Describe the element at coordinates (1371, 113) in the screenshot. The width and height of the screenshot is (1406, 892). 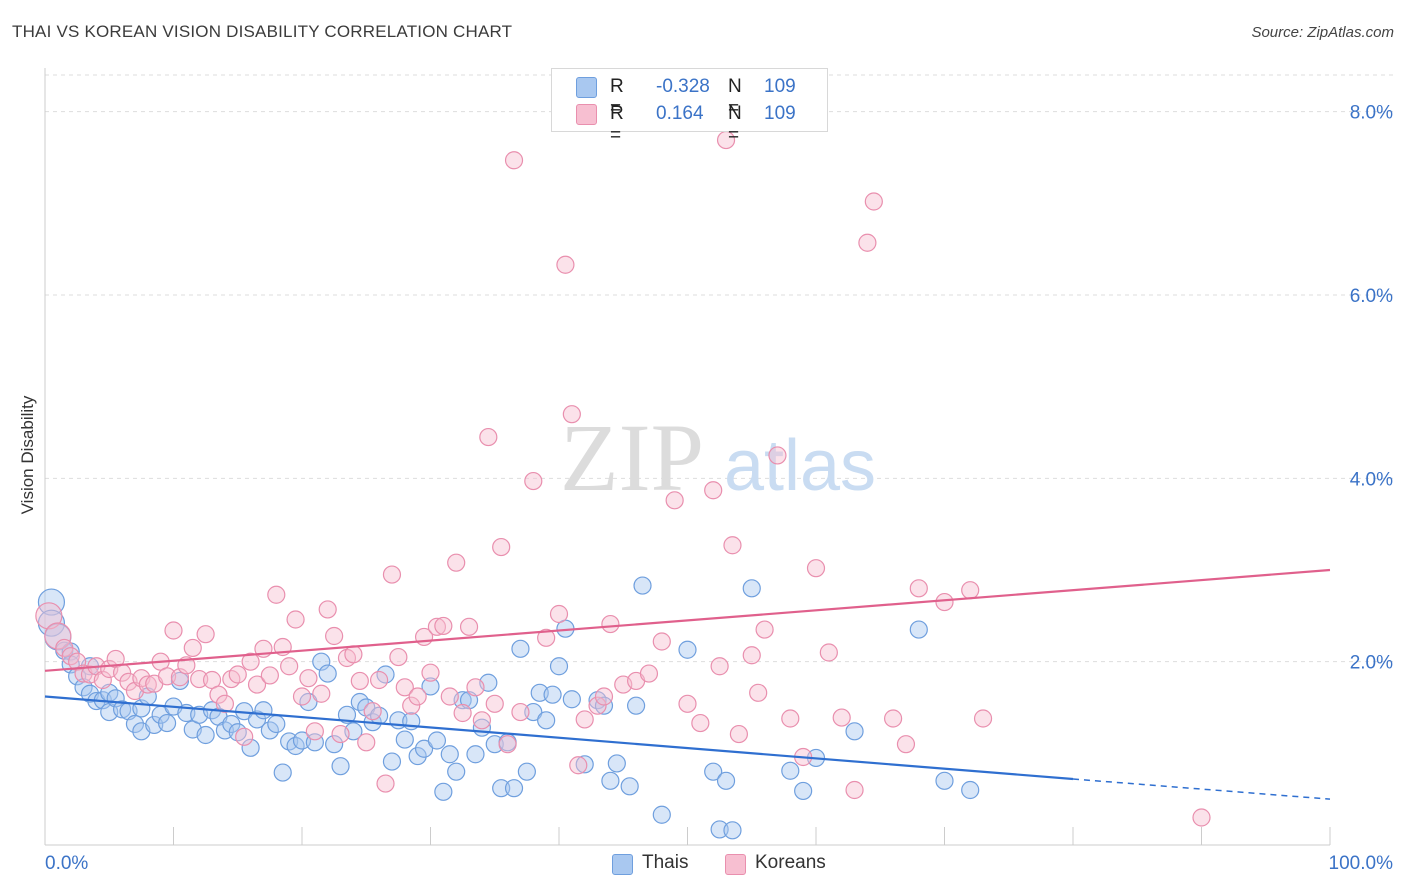
I see `y-tick-label: 8.0%` at that location.